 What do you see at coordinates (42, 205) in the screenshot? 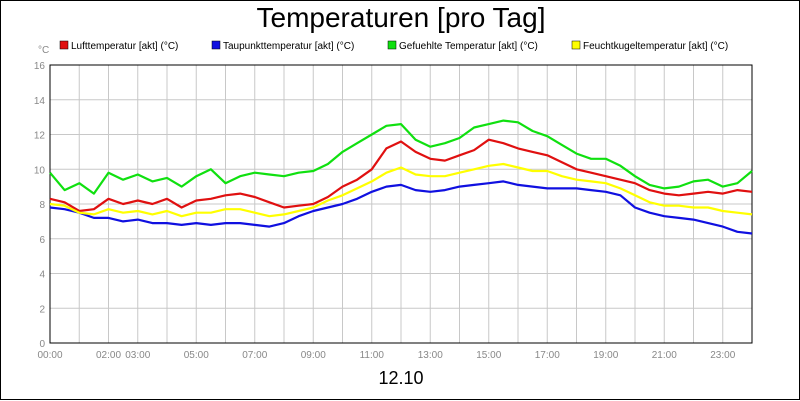
I see `y-tick-label: 8` at bounding box center [42, 205].